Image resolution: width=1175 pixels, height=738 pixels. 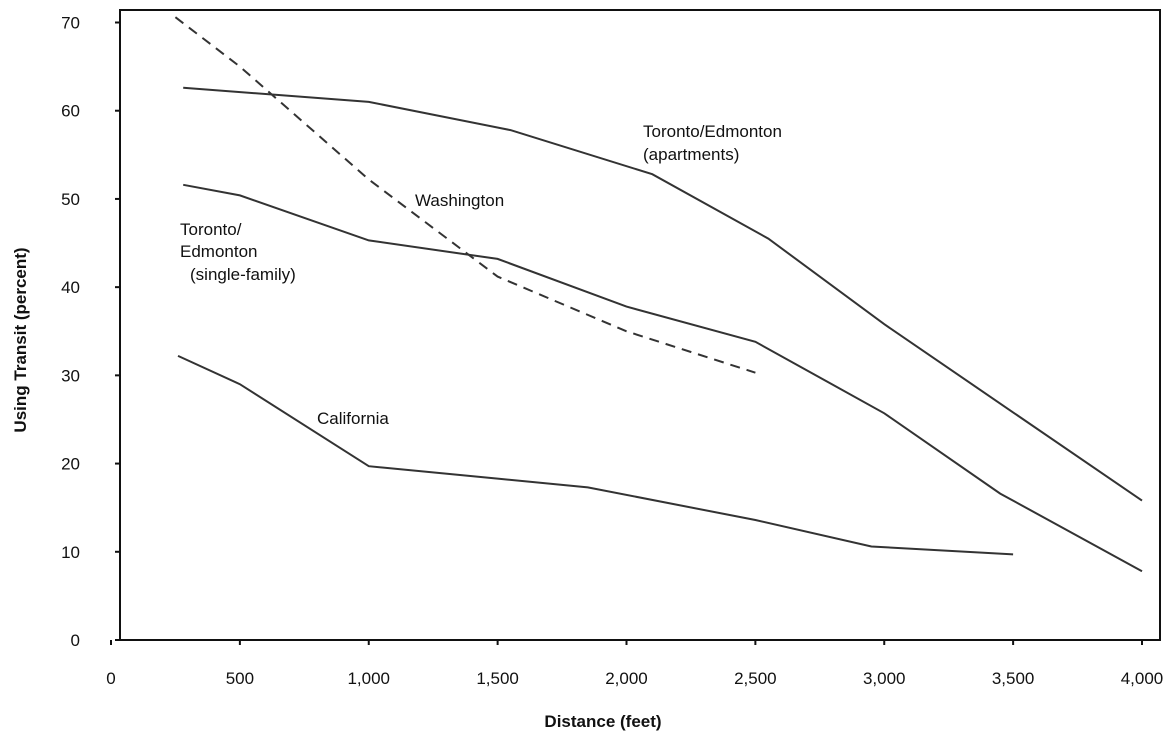 I want to click on annotation-line: Washington, so click(x=459, y=200).